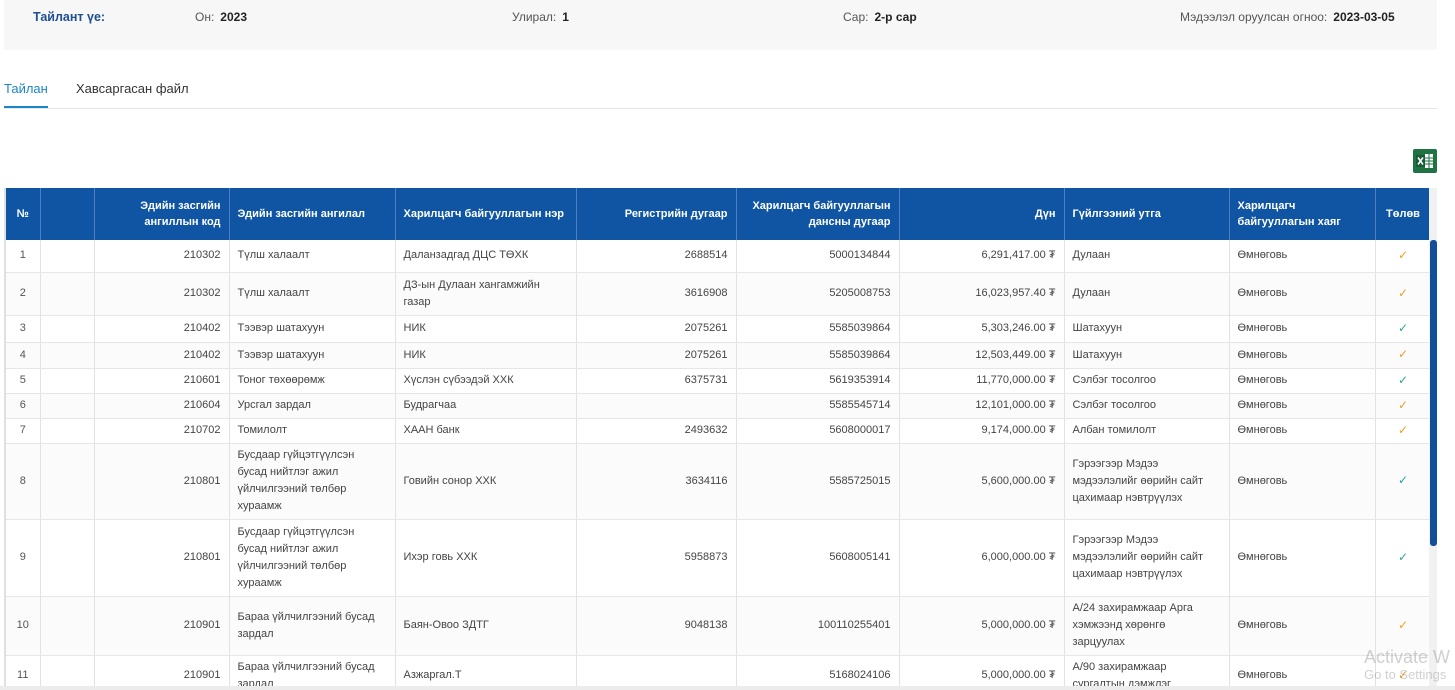 The image size is (1455, 690). I want to click on month-value: 2-р сар, so click(895, 17).